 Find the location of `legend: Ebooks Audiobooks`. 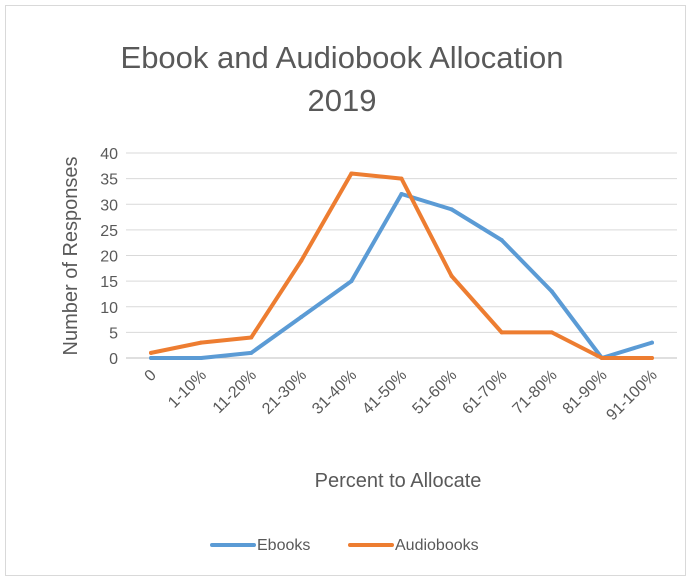

legend: Ebooks Audiobooks is located at coordinates (344, 545).